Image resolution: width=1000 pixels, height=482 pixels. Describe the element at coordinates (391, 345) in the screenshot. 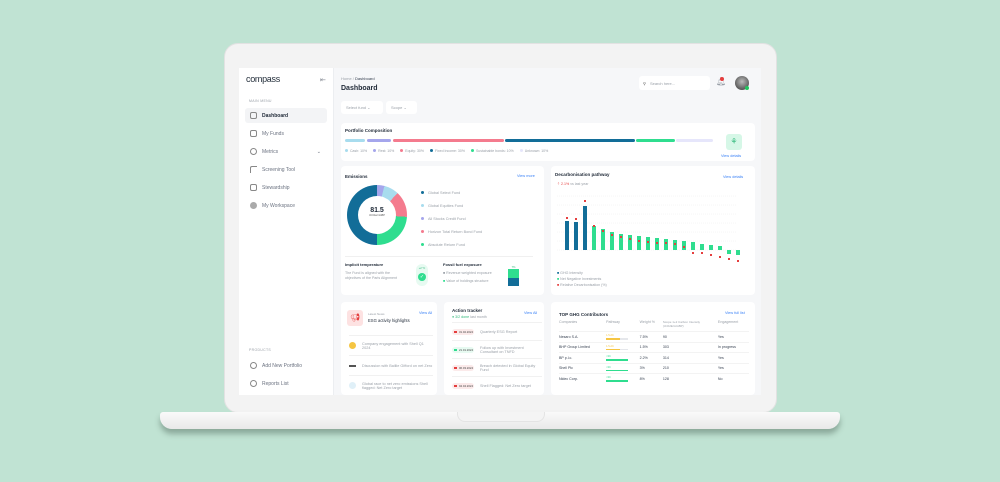

I see `news-item: Company engagement with Shell Q1 2024` at that location.